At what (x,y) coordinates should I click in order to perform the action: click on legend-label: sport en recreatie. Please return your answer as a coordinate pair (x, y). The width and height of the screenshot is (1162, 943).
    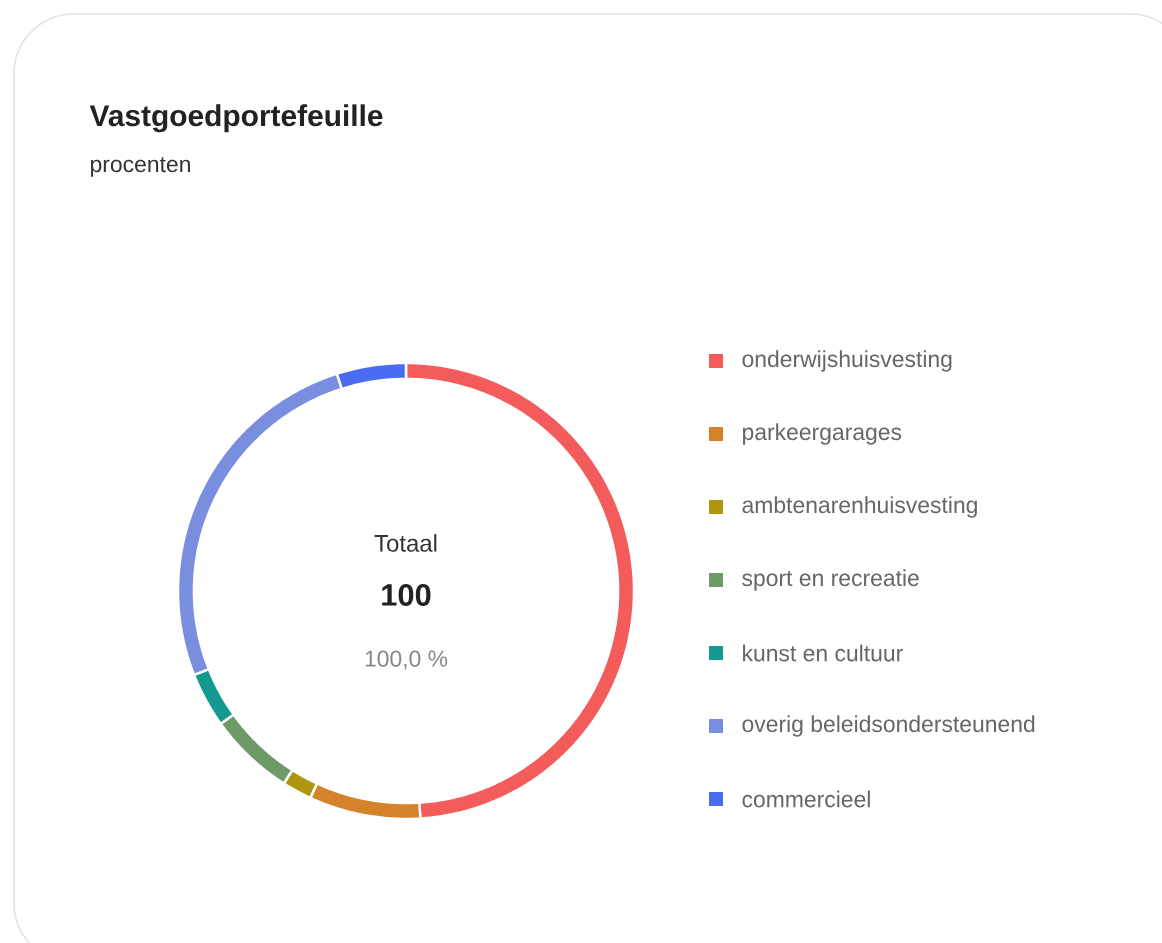
    Looking at the image, I should click on (830, 580).